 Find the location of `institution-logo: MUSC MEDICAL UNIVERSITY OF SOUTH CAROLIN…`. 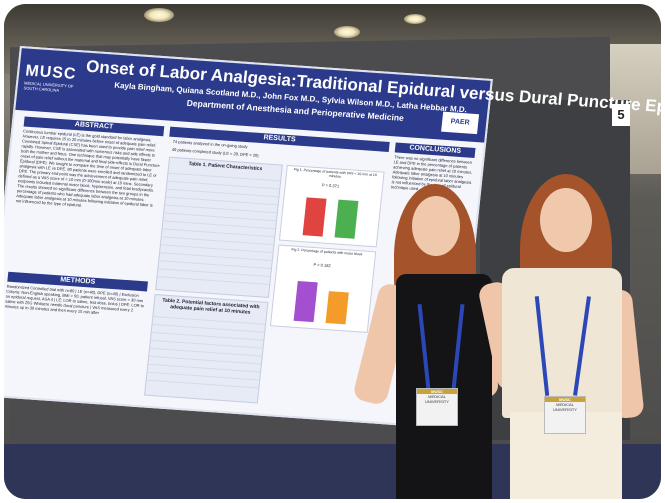

institution-logo: MUSC MEDICAL UNIVERSITY OF SOUTH CAROLIN… is located at coordinates (53, 84).